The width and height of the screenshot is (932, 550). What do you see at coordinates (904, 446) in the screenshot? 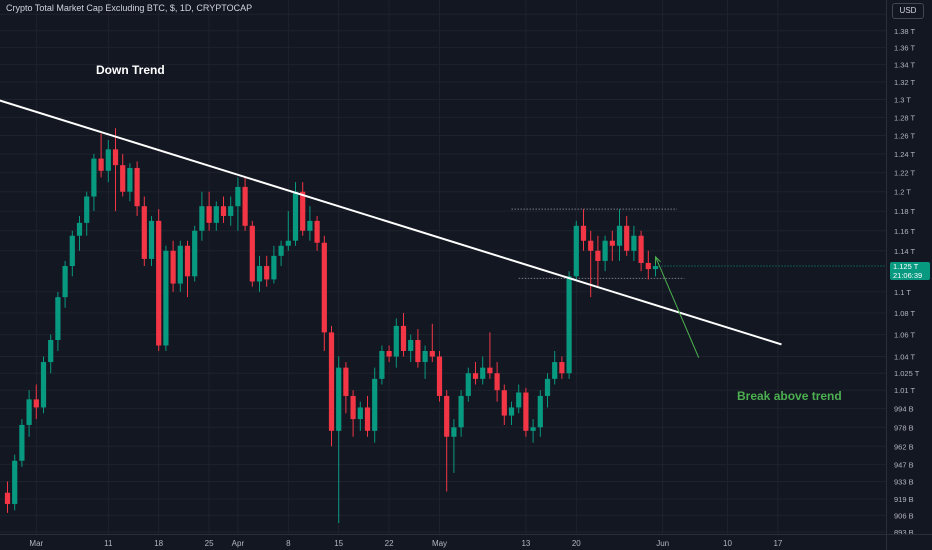
I see `price-tick-label: 962 B` at bounding box center [904, 446].